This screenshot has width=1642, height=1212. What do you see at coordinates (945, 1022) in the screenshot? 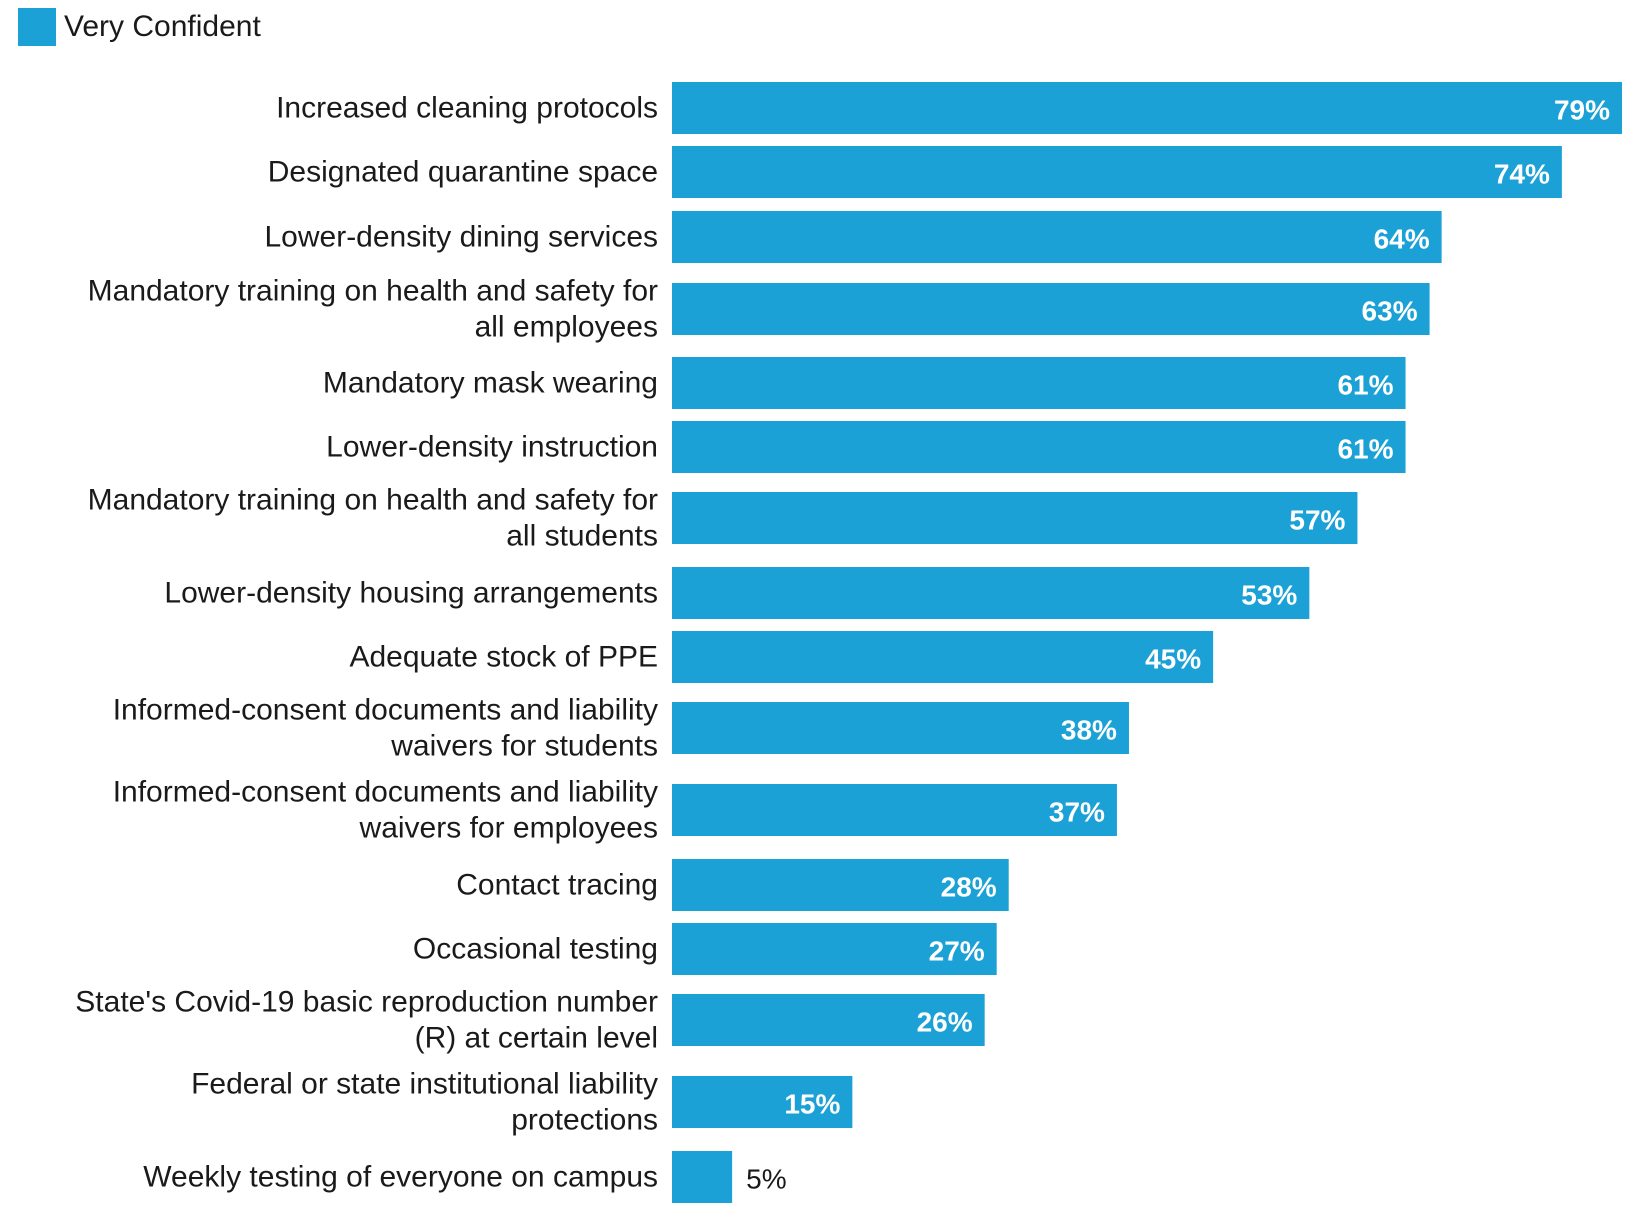
I see `value-label: 26%` at bounding box center [945, 1022].